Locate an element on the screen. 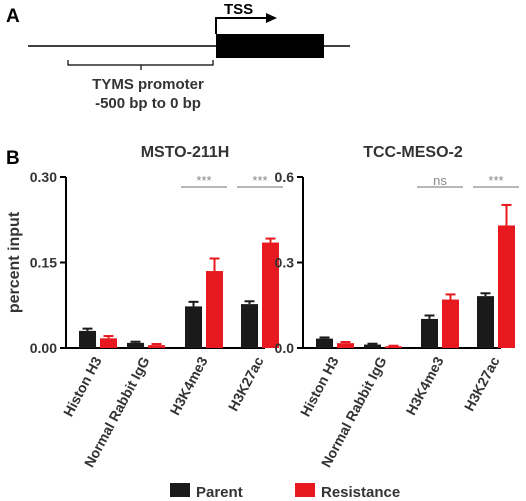  tss-arrowhead-icon is located at coordinates (271, 18).